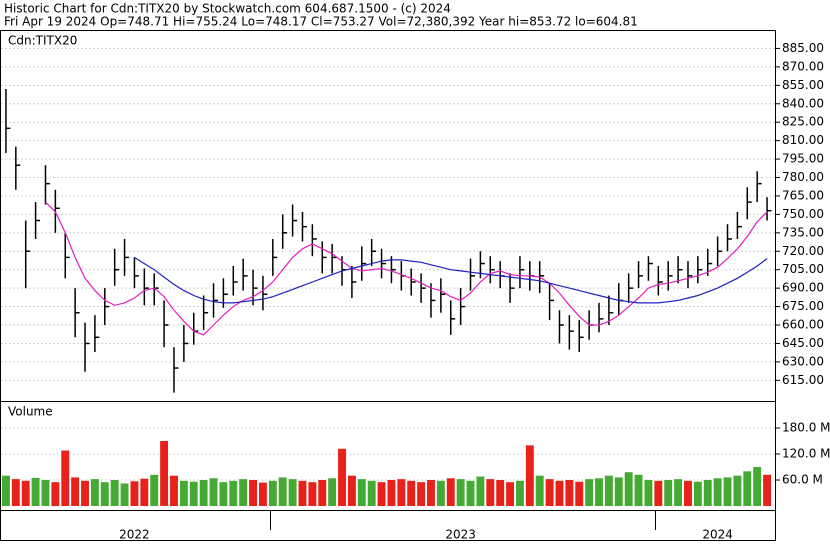 The width and height of the screenshot is (830, 547). What do you see at coordinates (451, 280) in the screenshot?
I see `moving-average` at bounding box center [451, 280].